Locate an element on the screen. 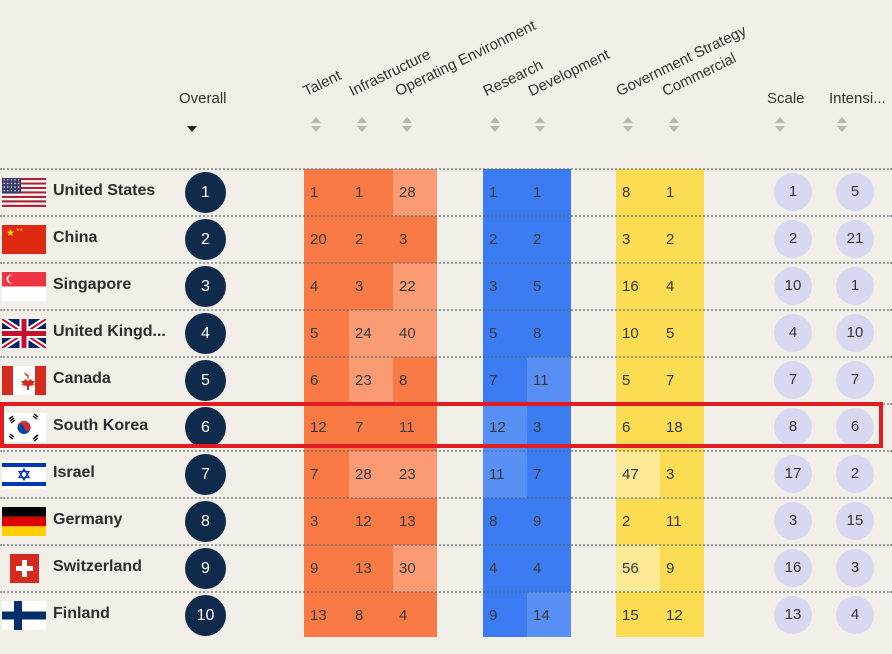  operating-environment-cell: 22 is located at coordinates (415, 286).